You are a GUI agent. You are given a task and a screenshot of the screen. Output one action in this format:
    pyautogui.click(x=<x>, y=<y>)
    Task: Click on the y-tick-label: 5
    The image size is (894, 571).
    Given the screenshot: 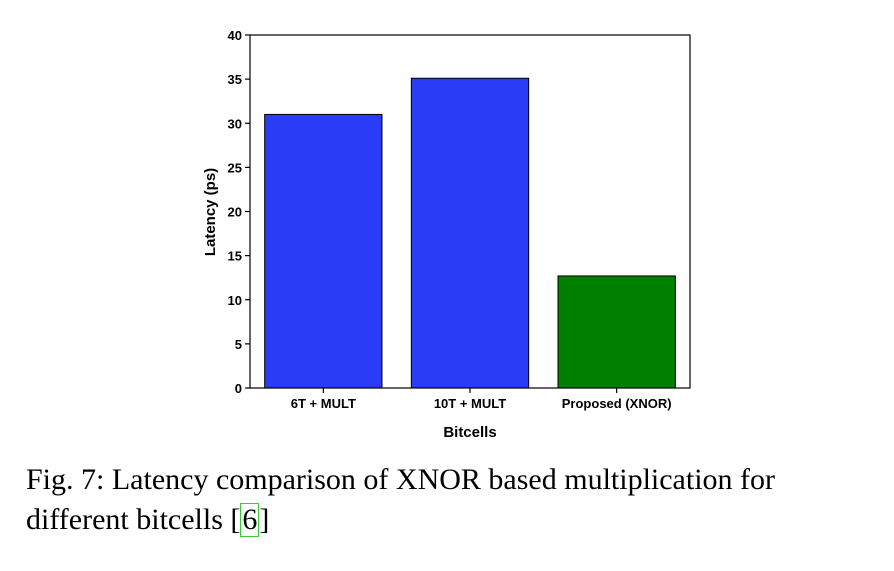 What is the action you would take?
    pyautogui.click(x=238, y=344)
    